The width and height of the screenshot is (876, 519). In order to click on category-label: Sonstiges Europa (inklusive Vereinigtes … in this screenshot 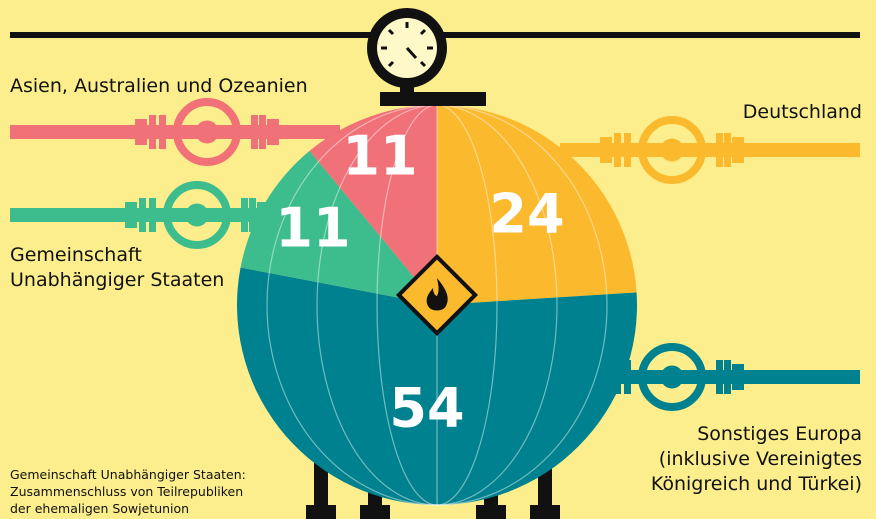, I will do `click(756, 459)`.